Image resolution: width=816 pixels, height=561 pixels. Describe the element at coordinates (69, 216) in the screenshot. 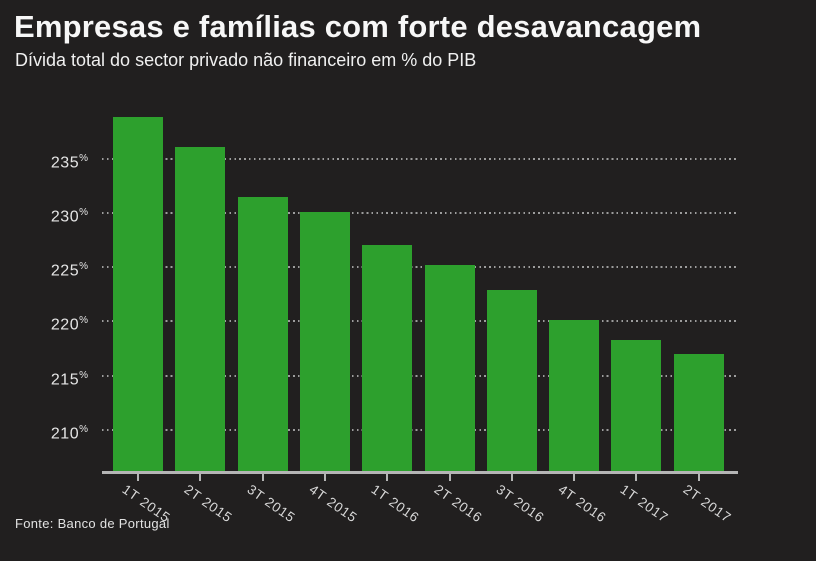

I see `y-tick-label-230: 230%` at that location.